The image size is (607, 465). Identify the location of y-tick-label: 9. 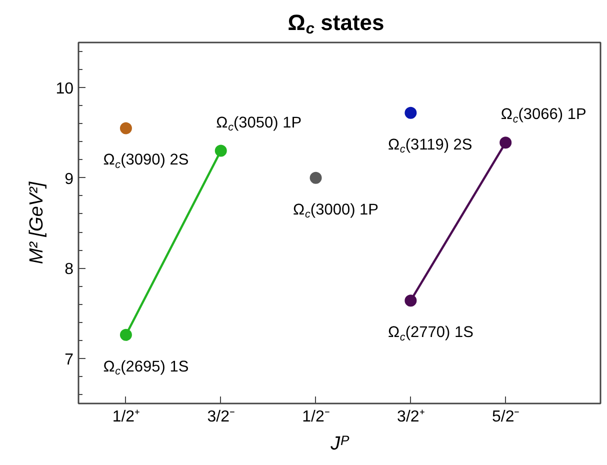
(69, 179).